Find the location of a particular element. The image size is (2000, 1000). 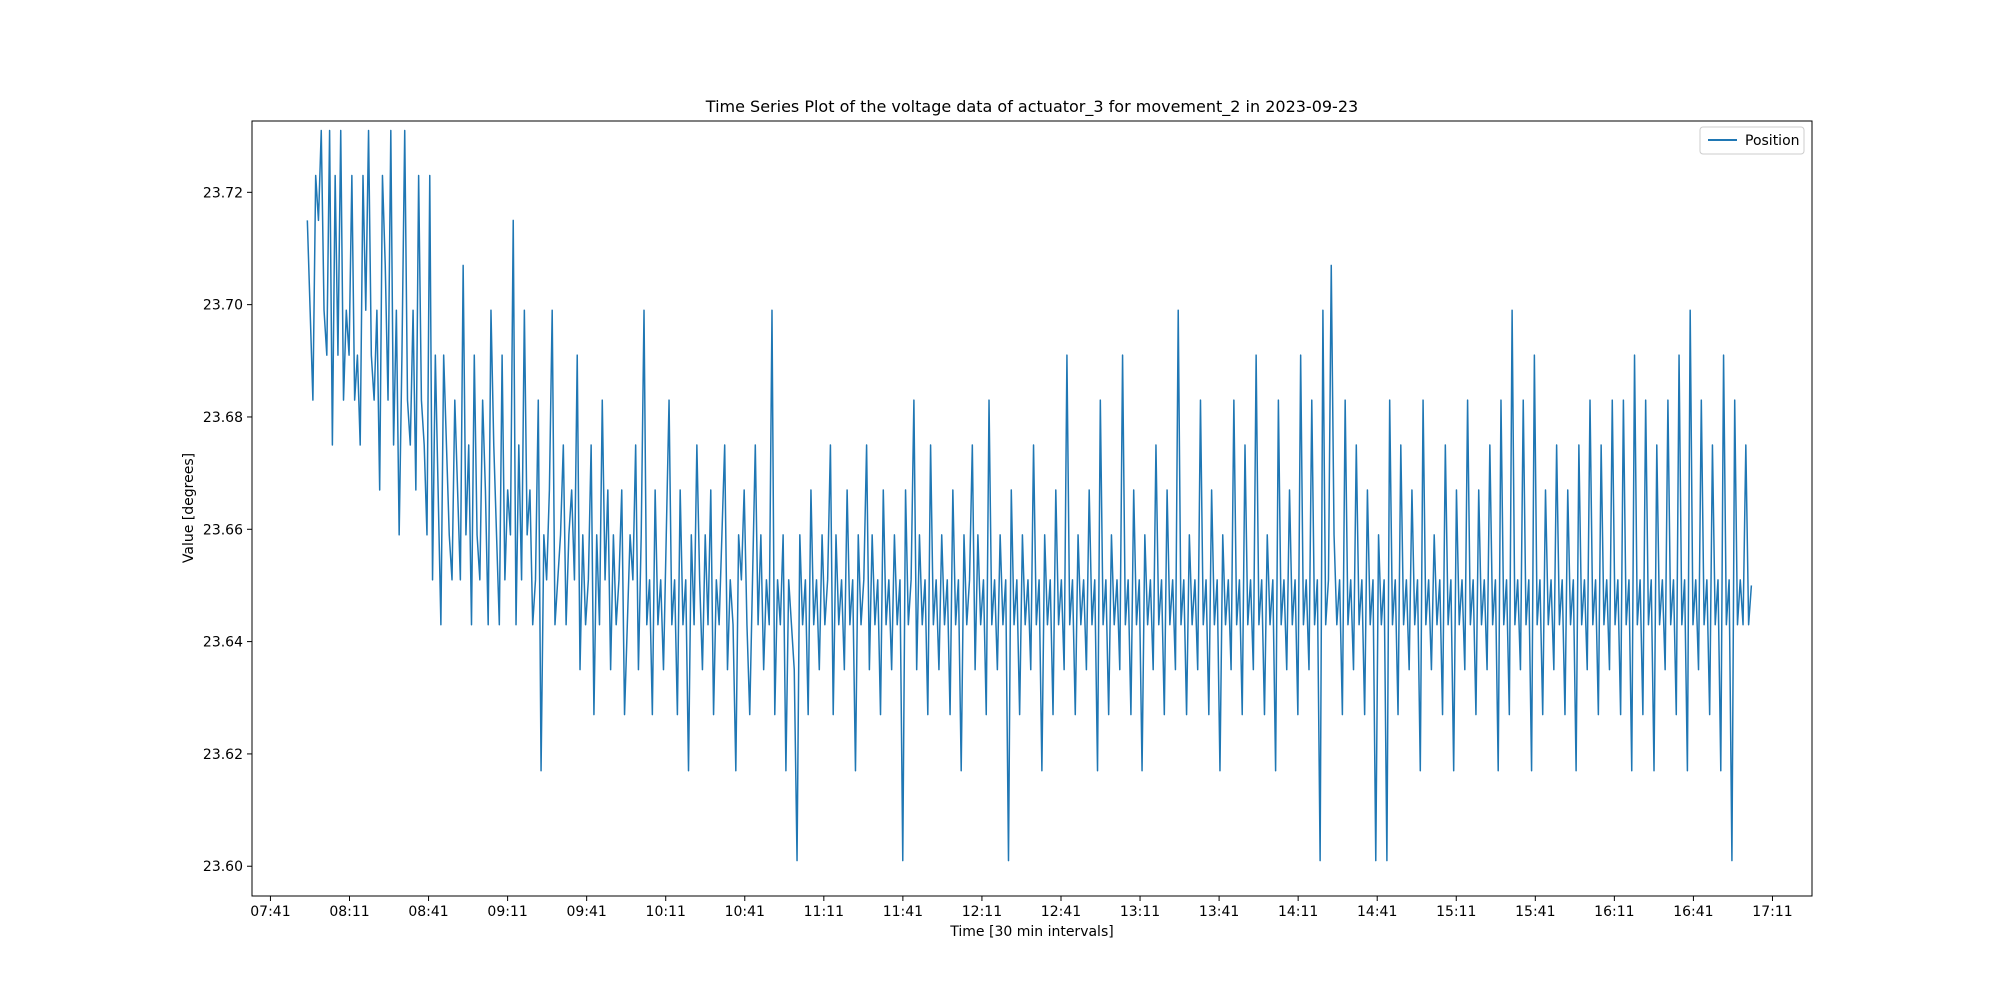

x-tick-label: 14:41 is located at coordinates (1377, 912).